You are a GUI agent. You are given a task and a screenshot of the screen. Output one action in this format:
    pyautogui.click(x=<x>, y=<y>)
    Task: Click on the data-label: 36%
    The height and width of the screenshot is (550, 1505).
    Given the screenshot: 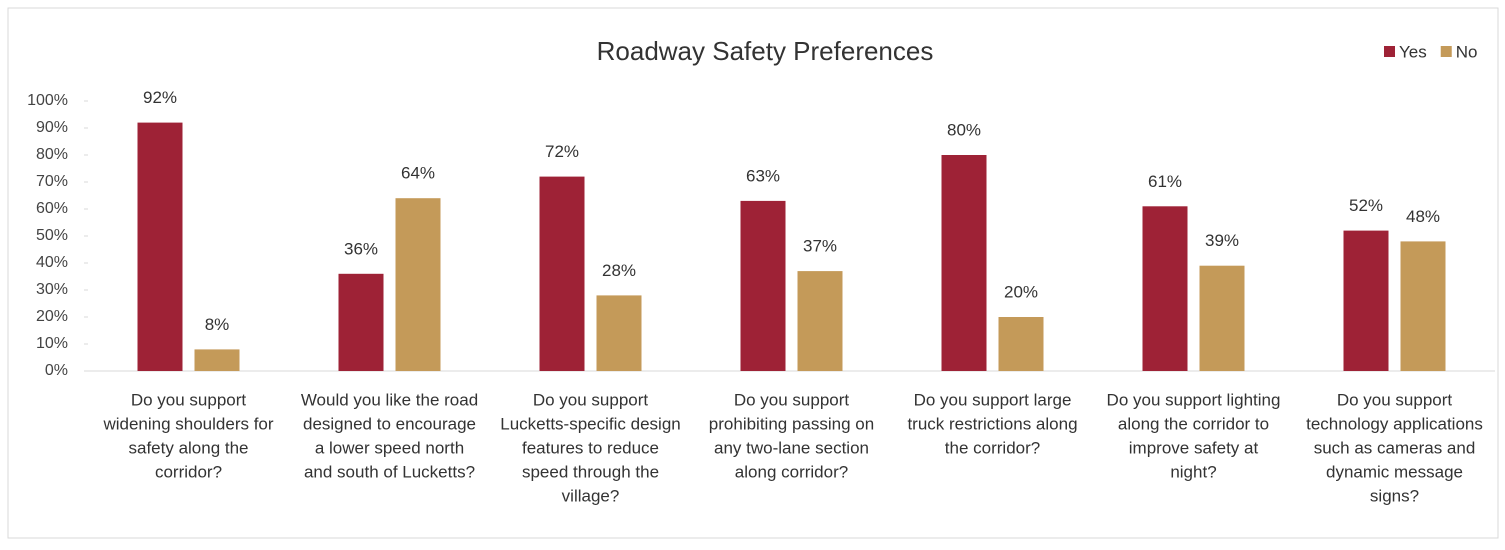 What is the action you would take?
    pyautogui.click(x=361, y=248)
    